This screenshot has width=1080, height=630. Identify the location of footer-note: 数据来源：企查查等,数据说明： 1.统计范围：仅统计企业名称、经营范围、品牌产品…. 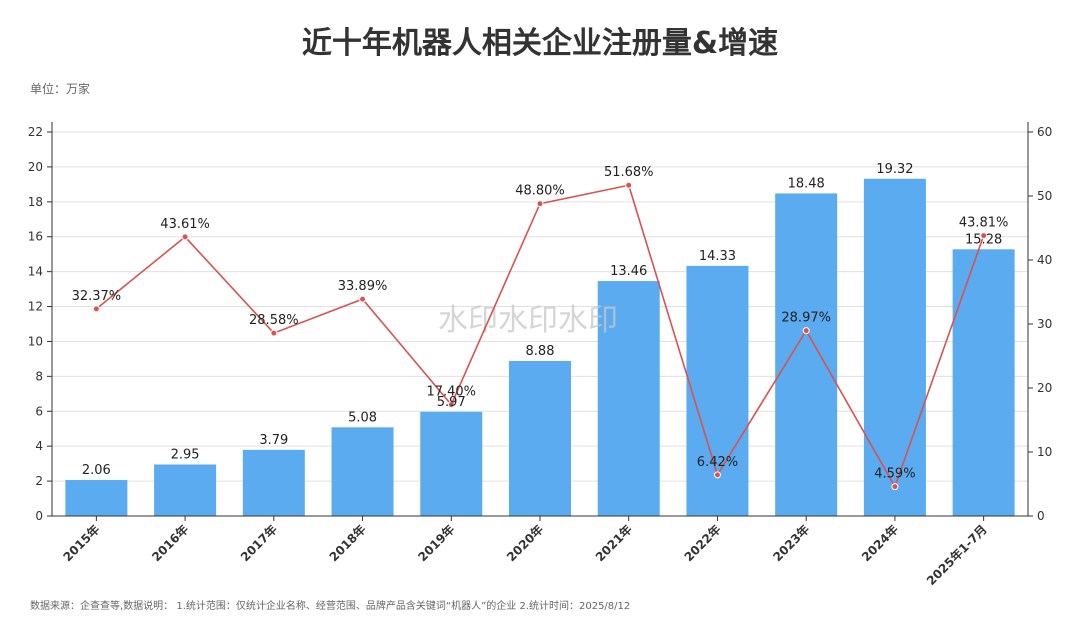
(330, 606).